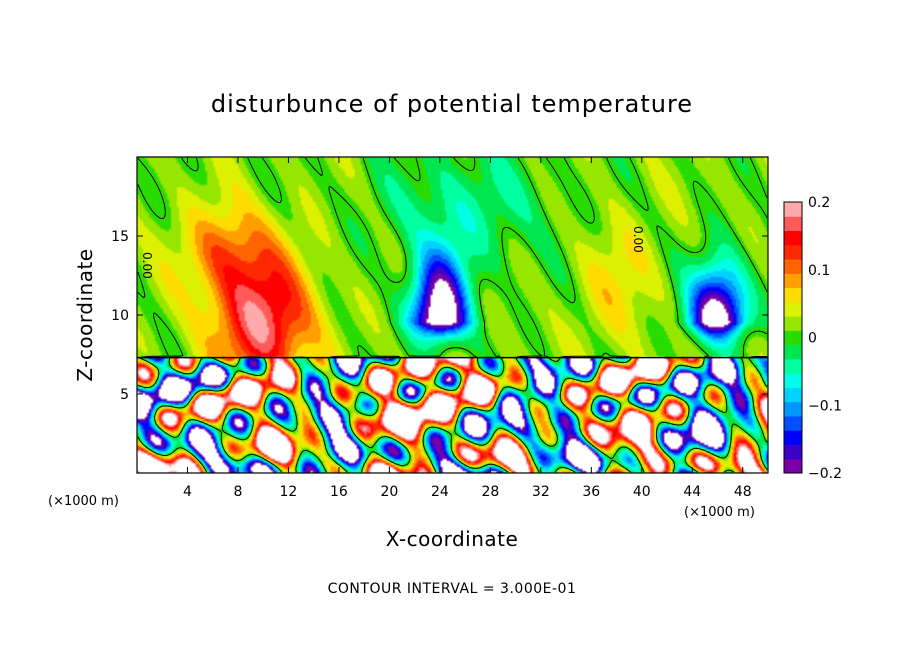 Image resolution: width=904 pixels, height=654 pixels. I want to click on colorbar-tick-label: 0.2, so click(819, 203).